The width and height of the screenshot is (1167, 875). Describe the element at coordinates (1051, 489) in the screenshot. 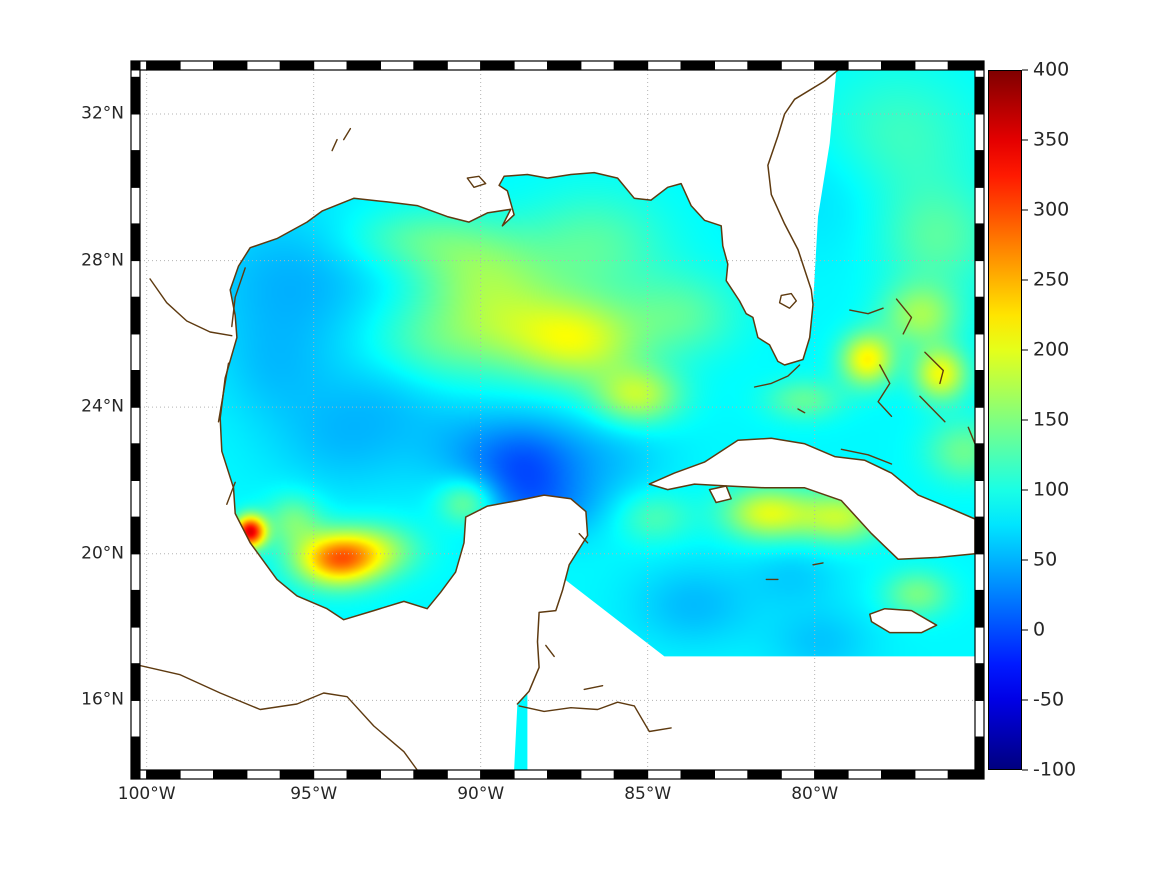

I see `colorbar-tick-label: 100` at that location.